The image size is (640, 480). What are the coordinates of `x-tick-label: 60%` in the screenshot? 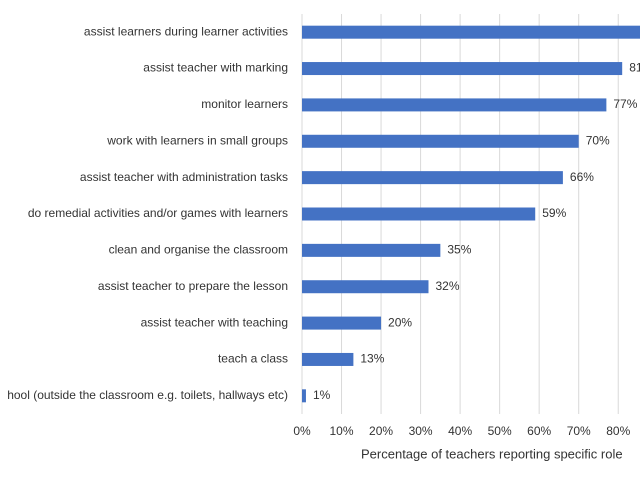 It's located at (539, 431).